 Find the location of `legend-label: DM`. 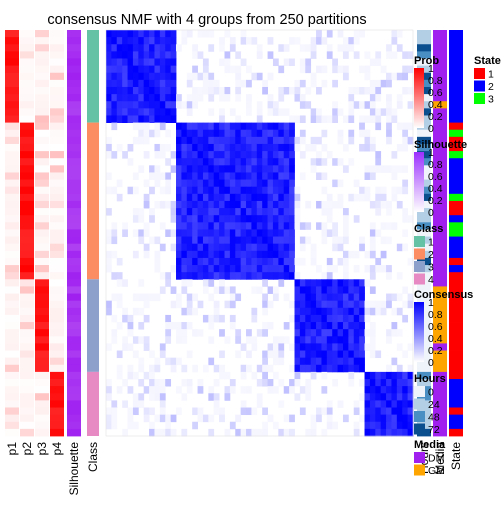

legend-label: DM is located at coordinates (436, 459).